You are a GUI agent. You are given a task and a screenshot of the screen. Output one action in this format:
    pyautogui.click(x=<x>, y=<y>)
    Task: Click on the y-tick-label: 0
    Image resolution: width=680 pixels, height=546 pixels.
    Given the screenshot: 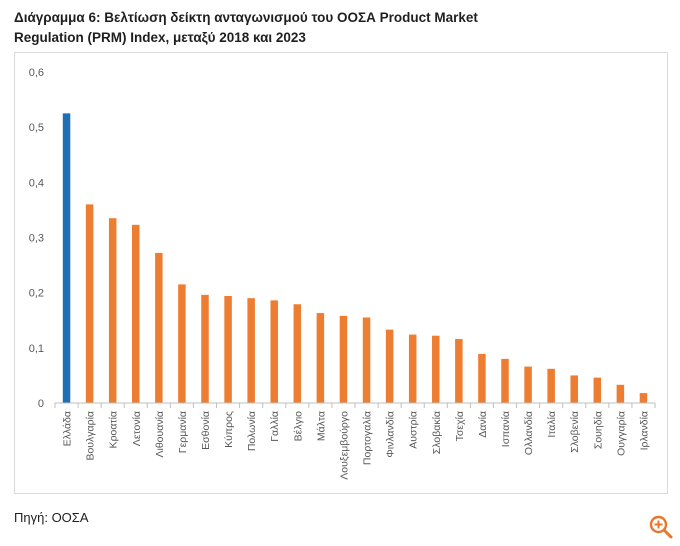 What is the action you would take?
    pyautogui.click(x=41, y=404)
    